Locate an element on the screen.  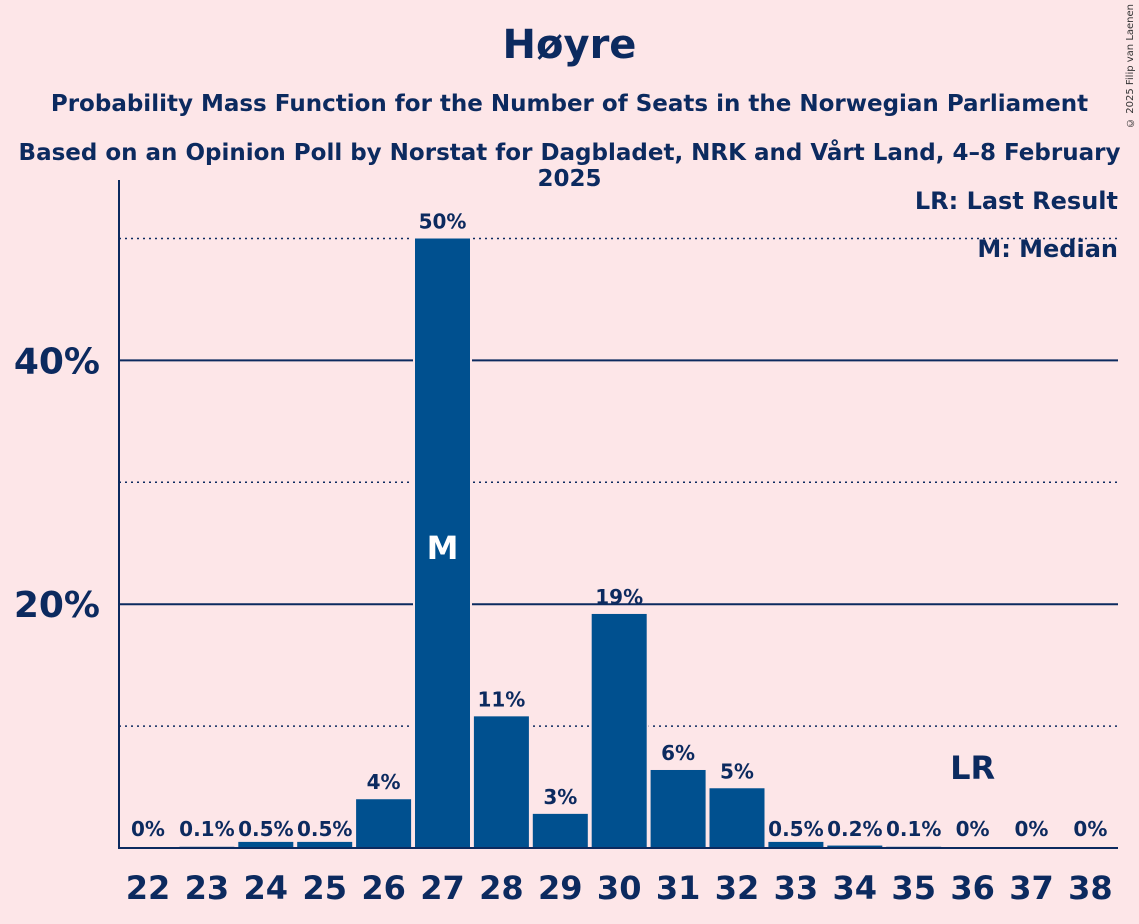
x-tick-label: 32 is located at coordinates (737, 888).